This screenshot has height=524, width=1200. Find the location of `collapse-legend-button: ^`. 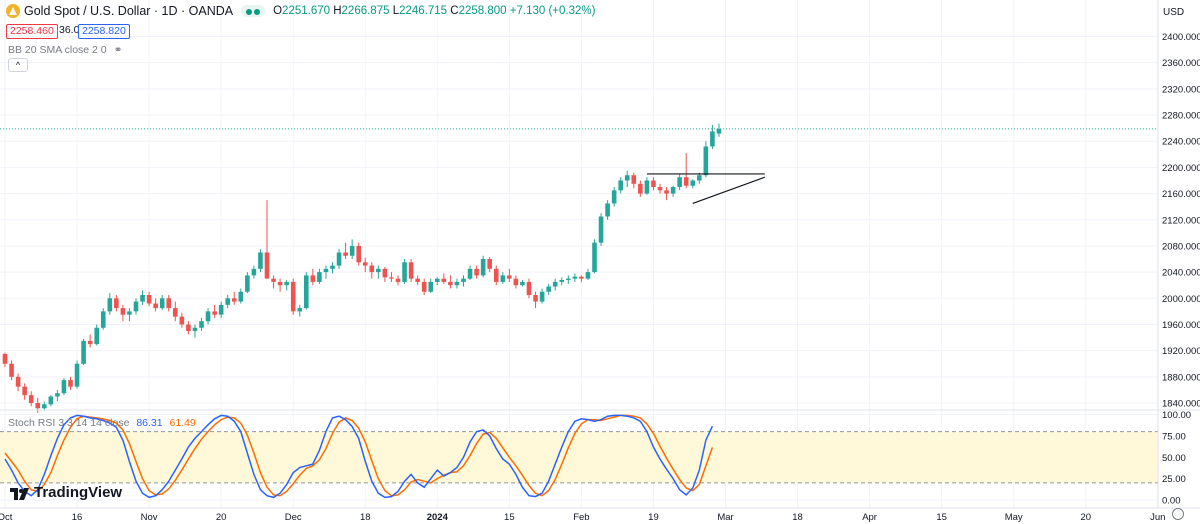

collapse-legend-button: ^ is located at coordinates (18, 65).